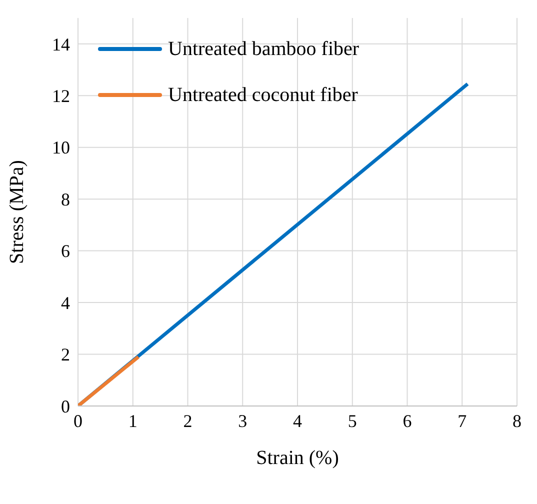 The width and height of the screenshot is (537, 504). I want to click on y-tick-label: 0, so click(65, 406).